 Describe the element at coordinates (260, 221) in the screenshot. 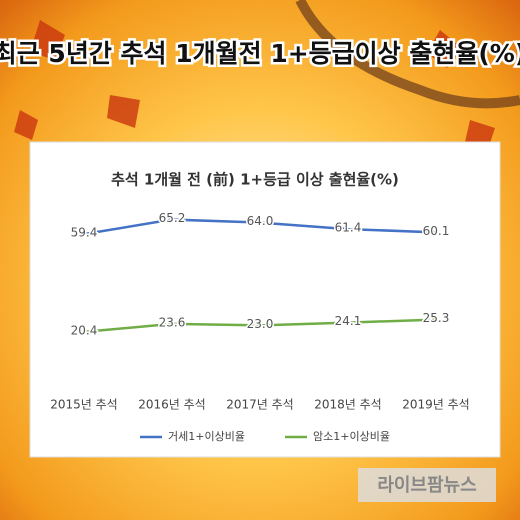

I see `data-label: 64.0` at that location.